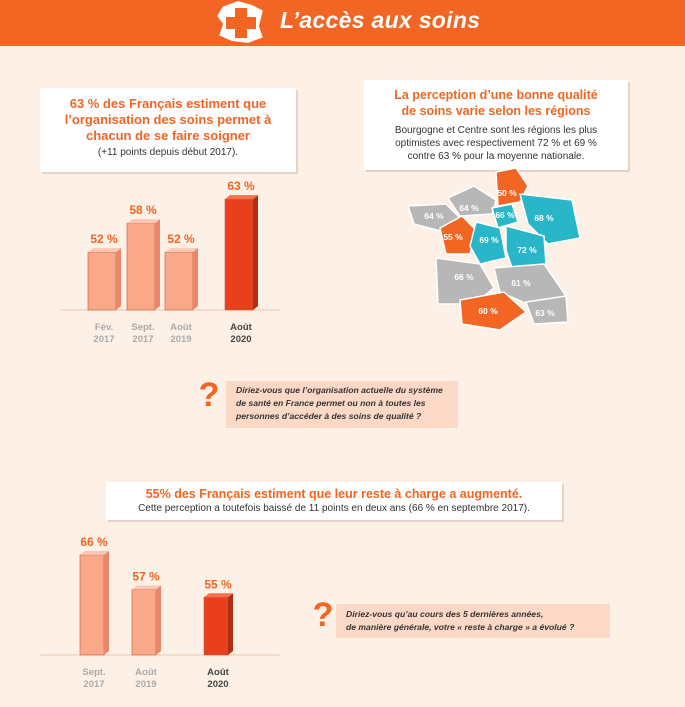  I want to click on first-aid-france-icon, so click(240, 23).